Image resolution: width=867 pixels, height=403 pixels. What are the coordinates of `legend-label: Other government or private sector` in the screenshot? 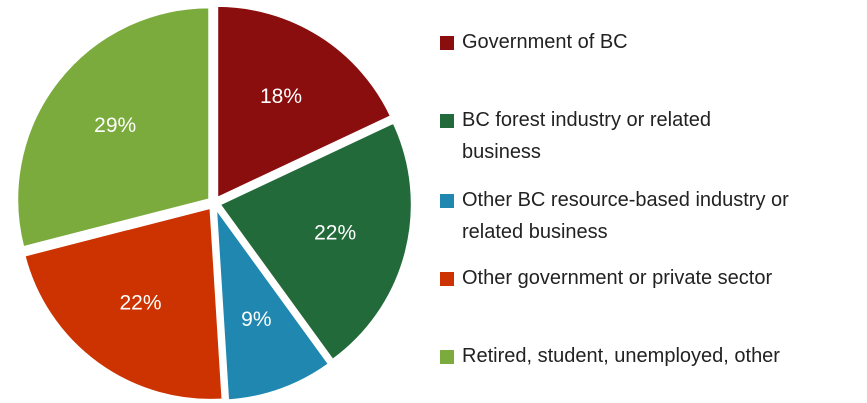 It's located at (617, 278).